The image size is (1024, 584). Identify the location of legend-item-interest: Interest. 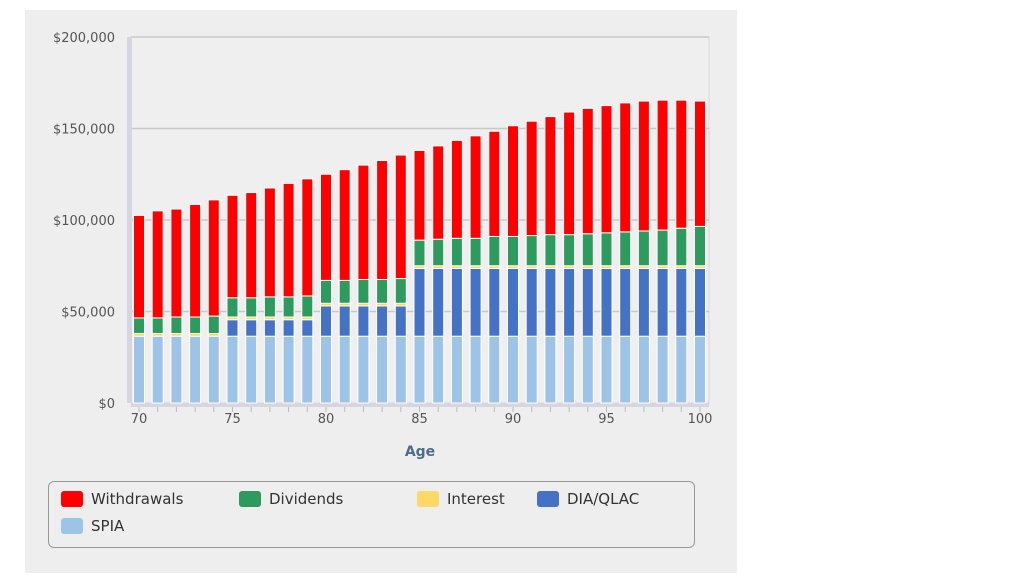
(461, 499).